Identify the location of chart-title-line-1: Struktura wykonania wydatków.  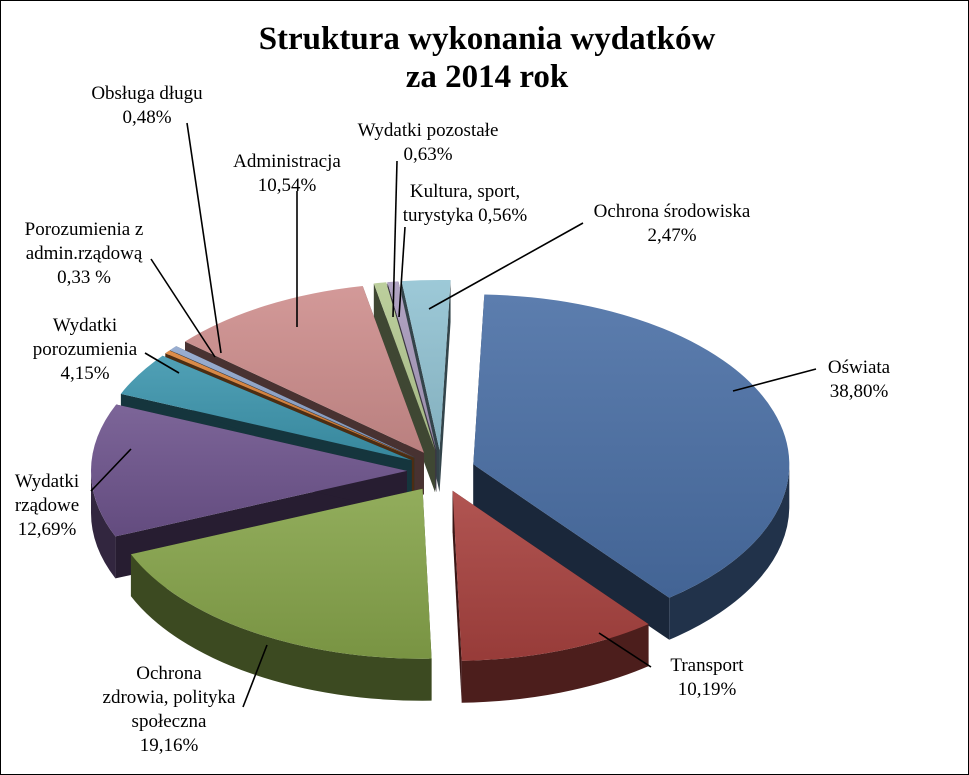
(487, 39).